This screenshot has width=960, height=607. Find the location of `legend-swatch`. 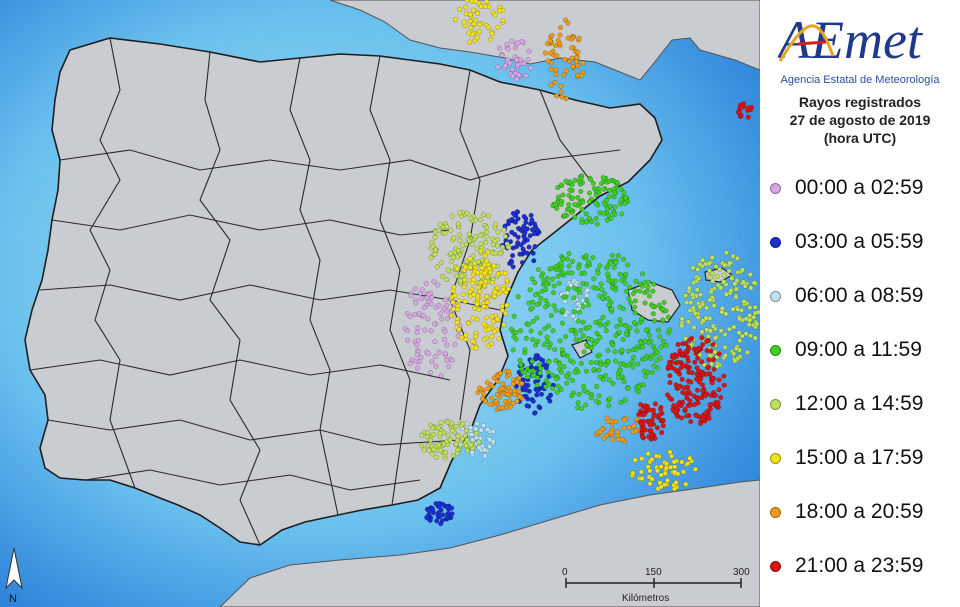

legend-swatch is located at coordinates (775, 512).